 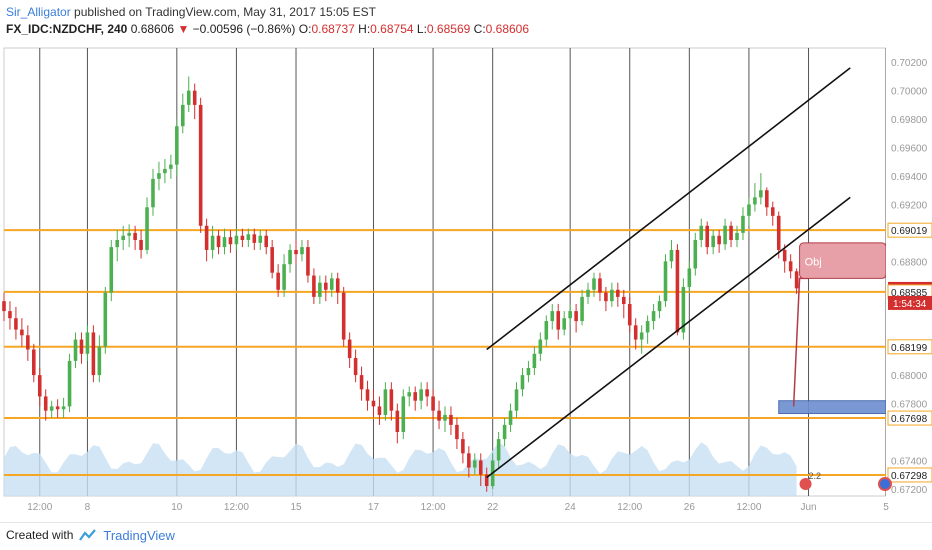 What do you see at coordinates (885, 484) in the screenshot?
I see `event-flag-icon` at bounding box center [885, 484].